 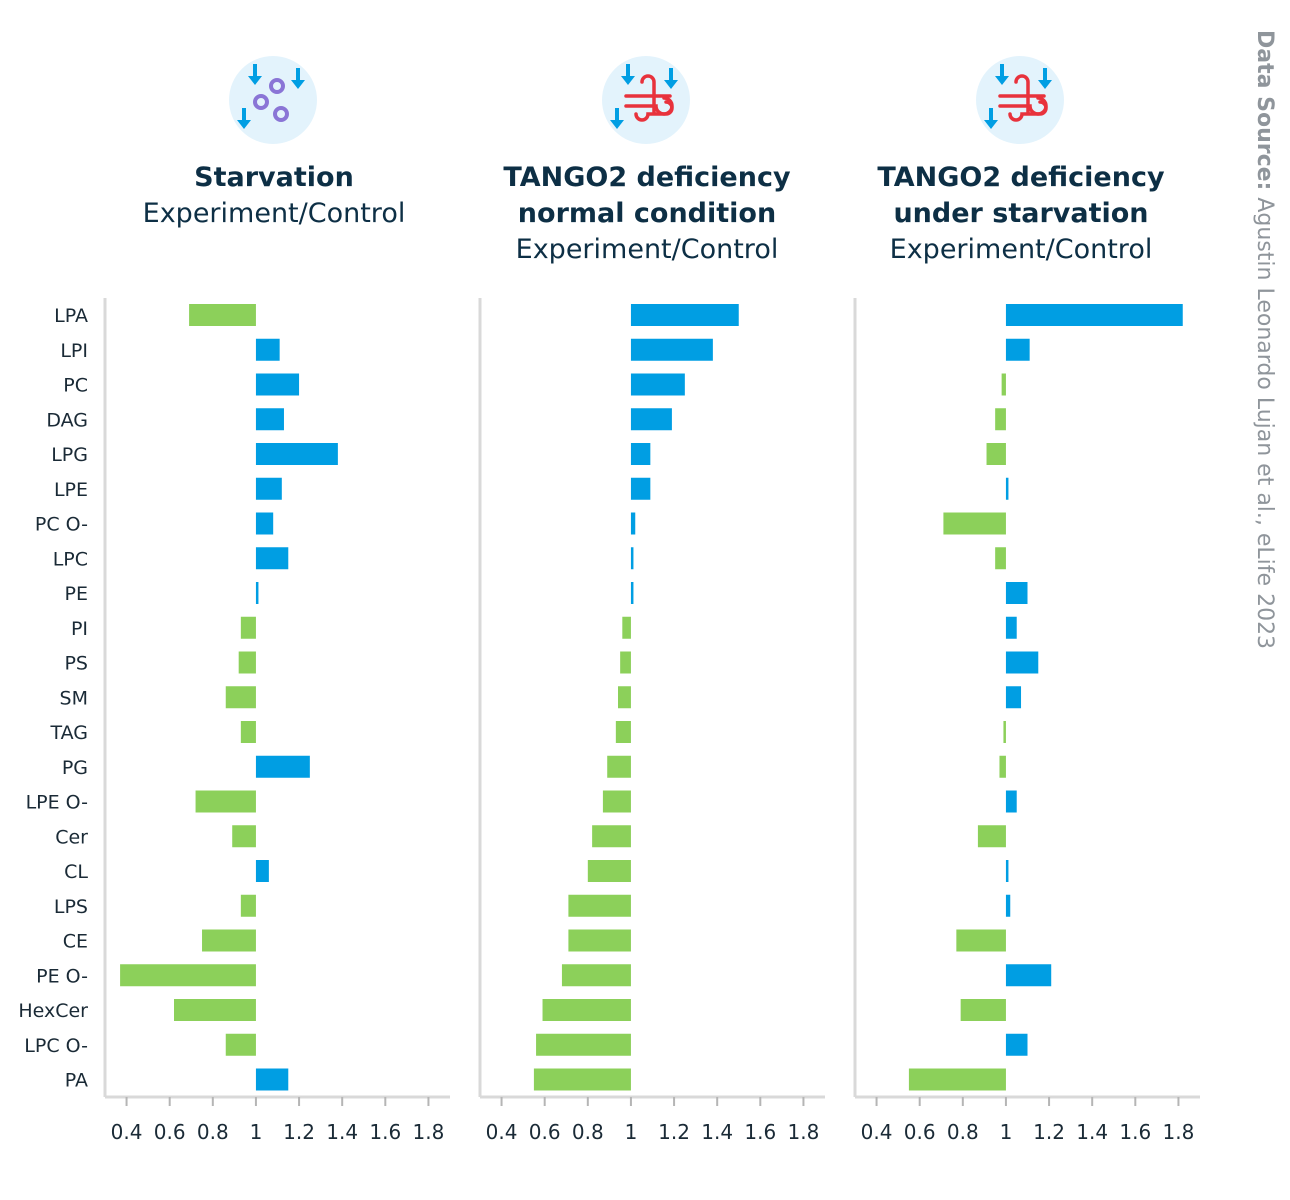 I want to click on category-label: CE, so click(x=75, y=942).